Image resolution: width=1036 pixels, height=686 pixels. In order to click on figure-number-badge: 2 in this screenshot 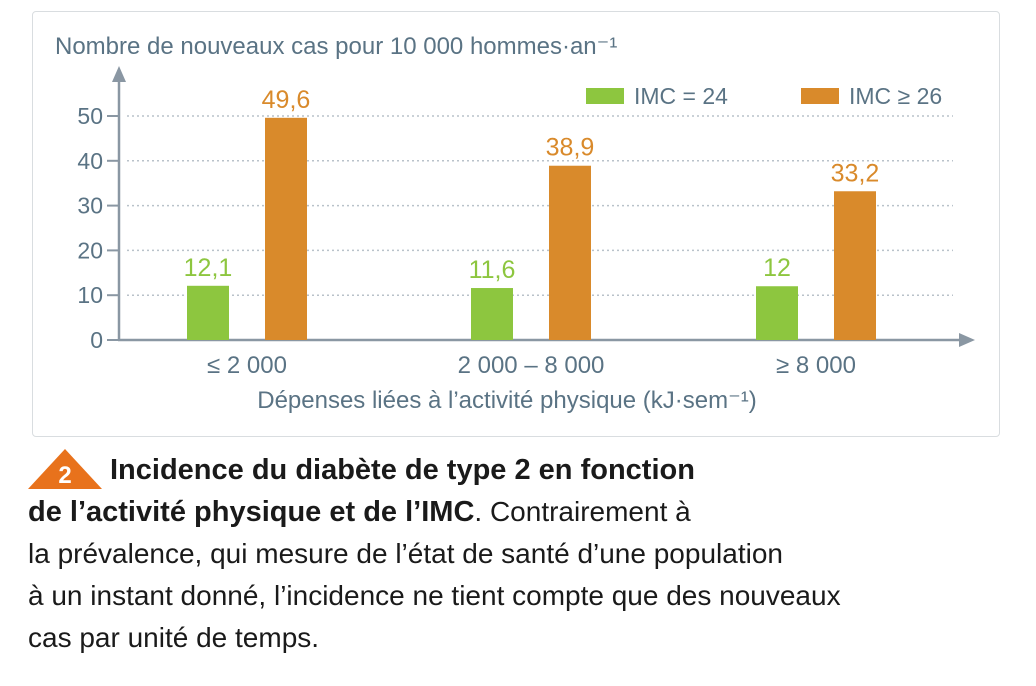, I will do `click(65, 469)`.